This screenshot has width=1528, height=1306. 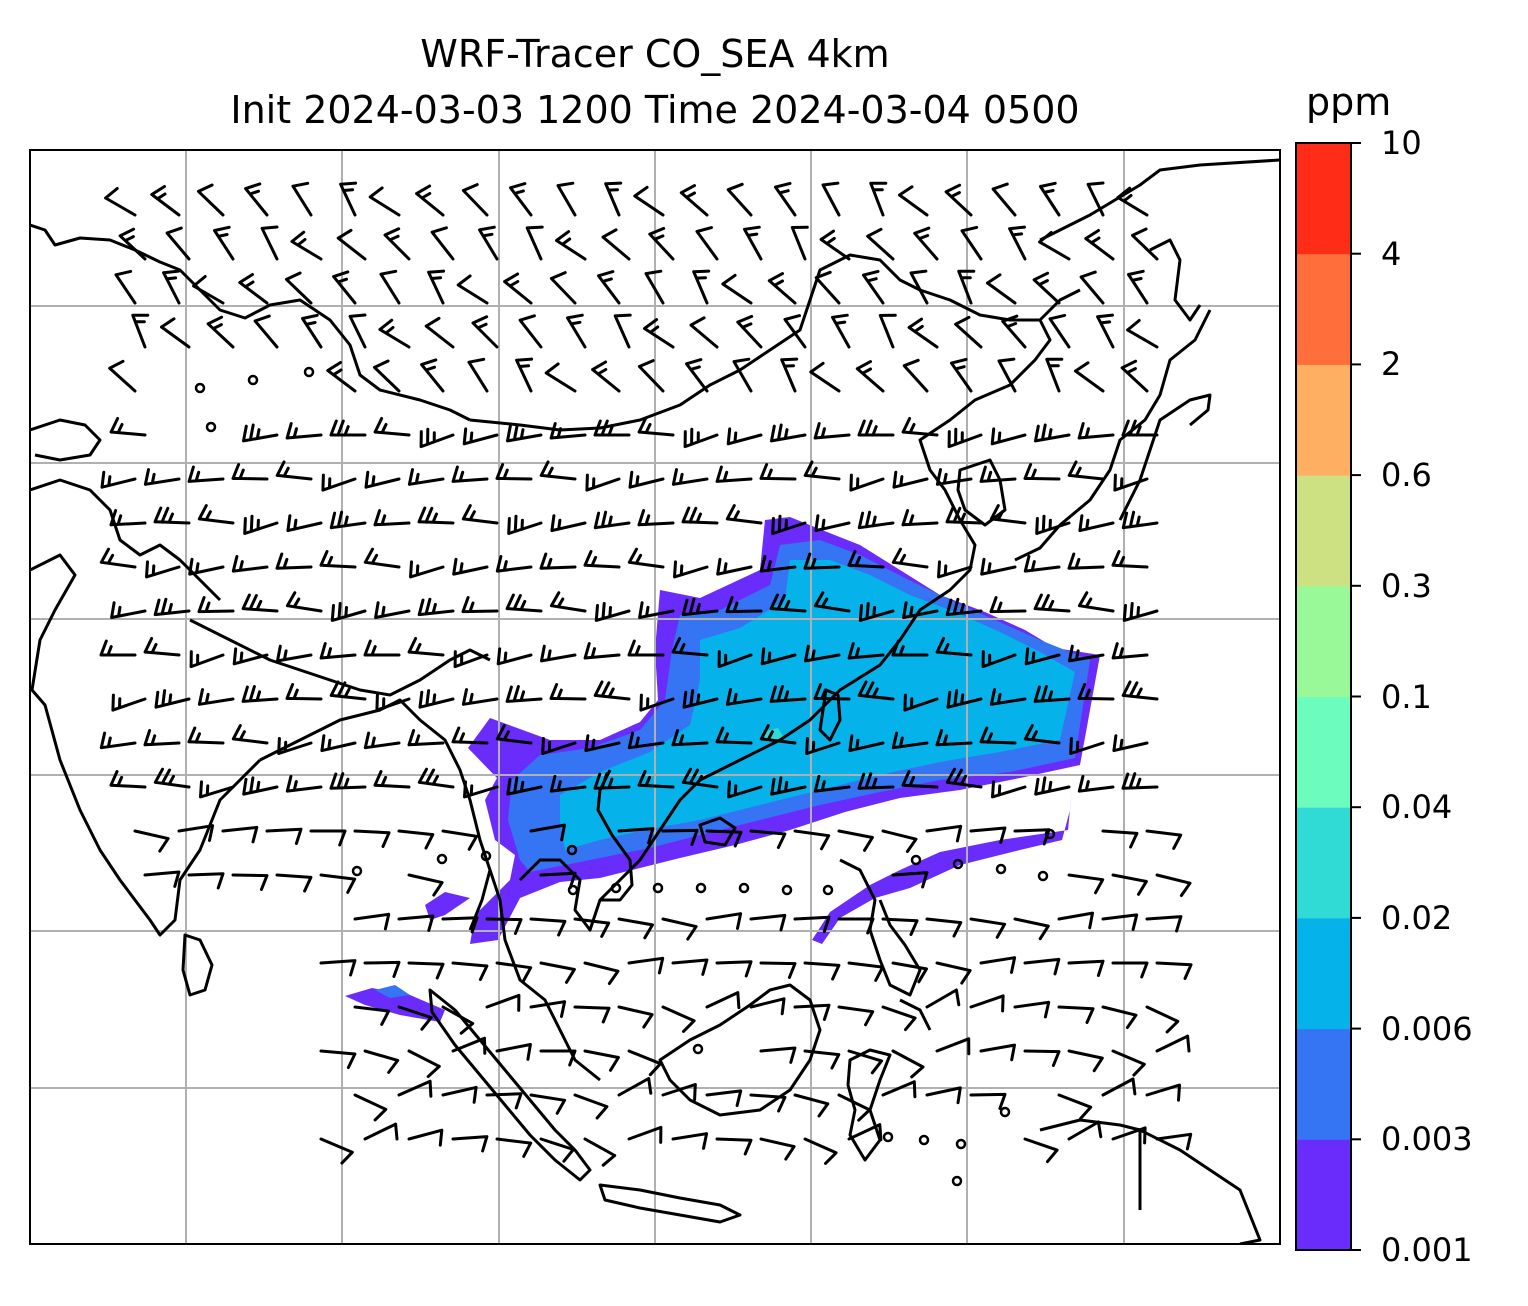 I want to click on chart-title-line1: WRF-Tracer CO_SEA 4km, so click(x=655, y=54).